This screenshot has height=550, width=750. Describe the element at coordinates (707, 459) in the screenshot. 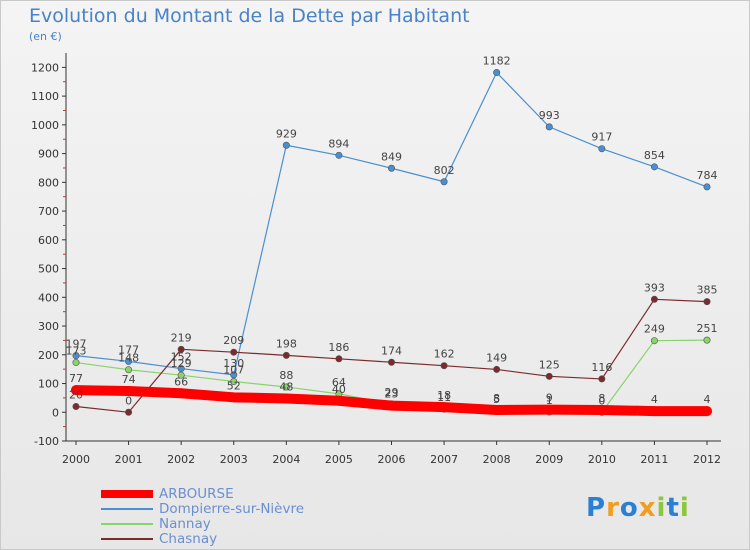

I see `x-tick-label: 2012` at that location.